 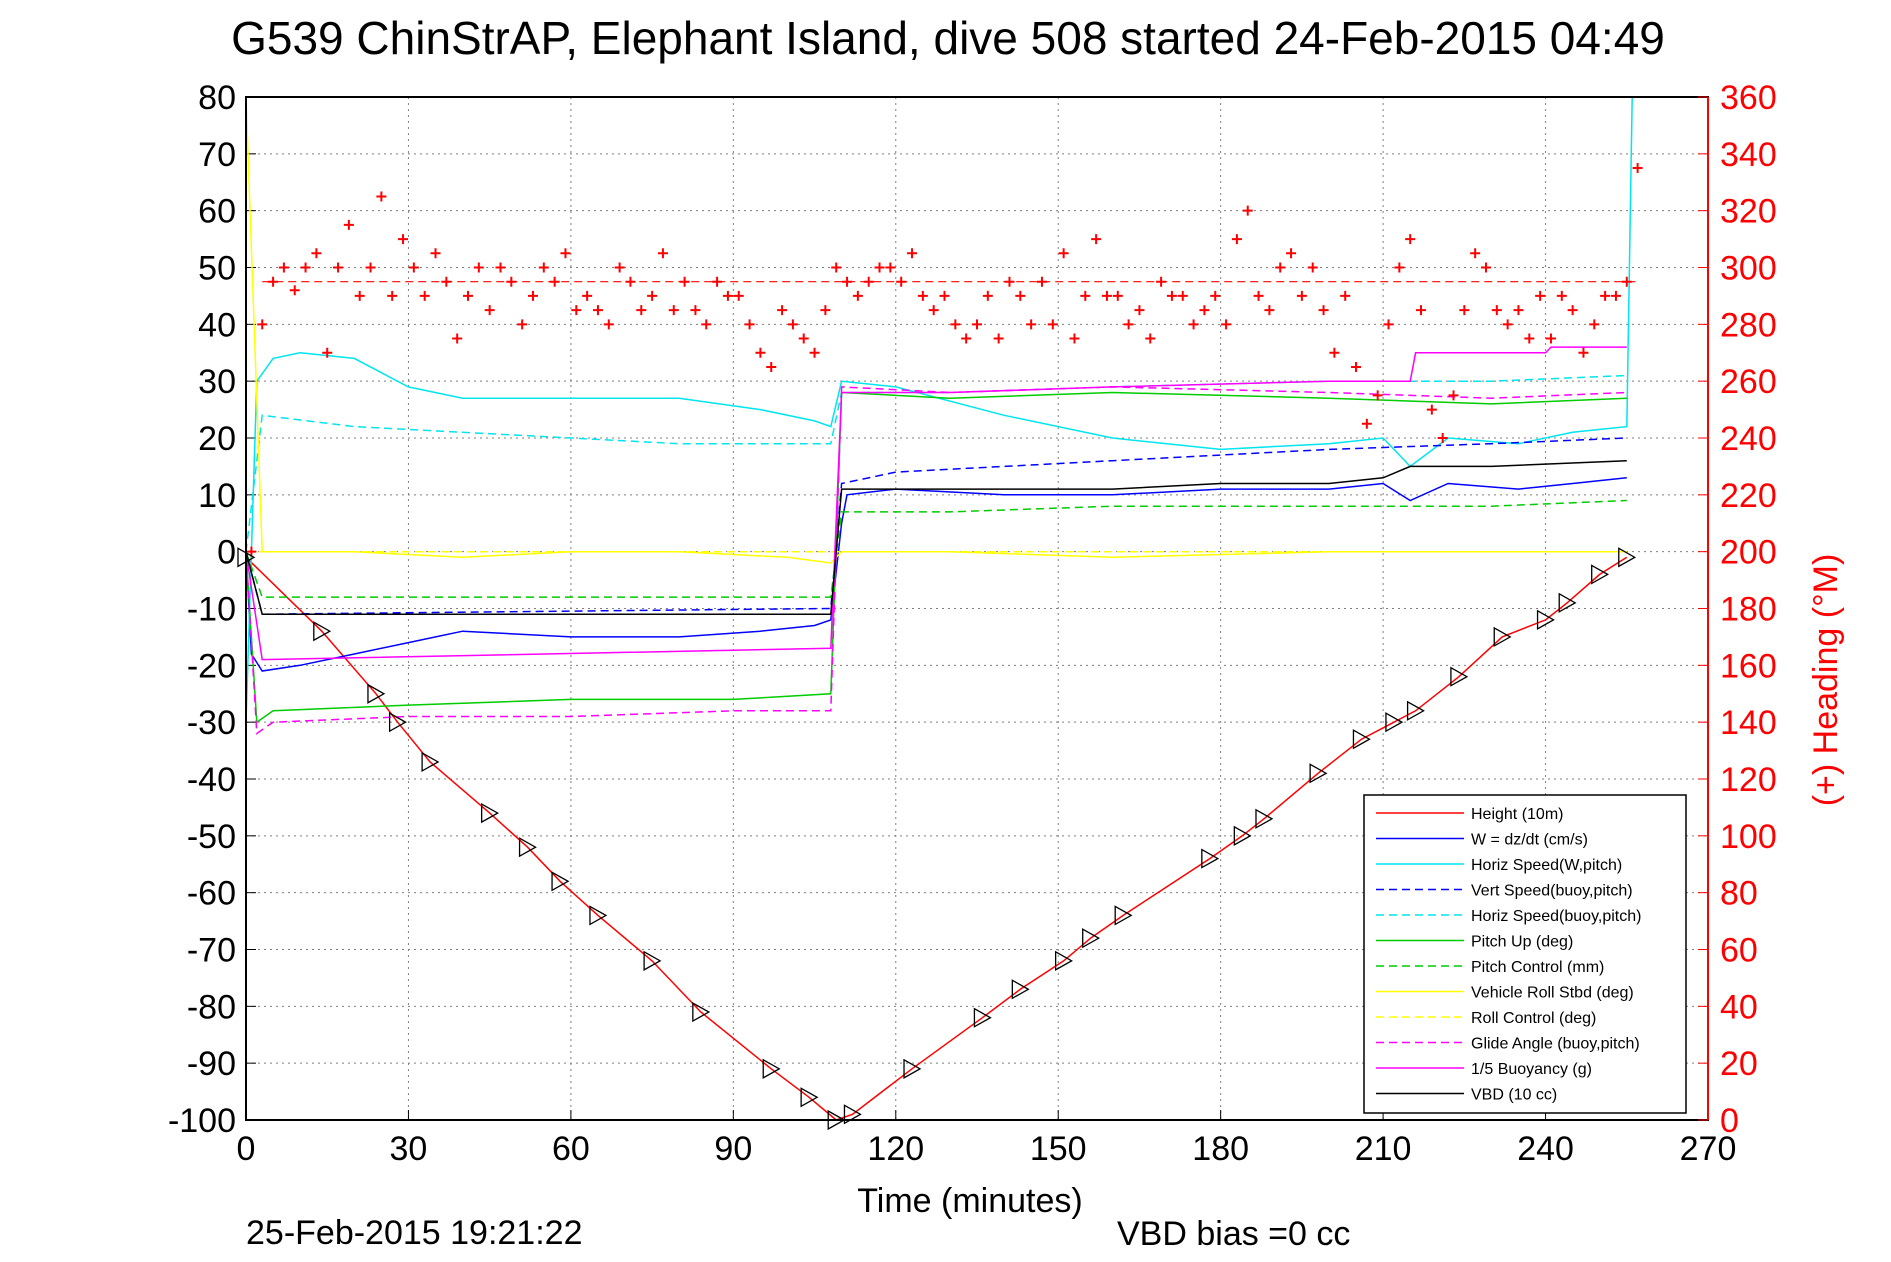 I want to click on y-right-tick-label: 260, so click(x=1748, y=382).